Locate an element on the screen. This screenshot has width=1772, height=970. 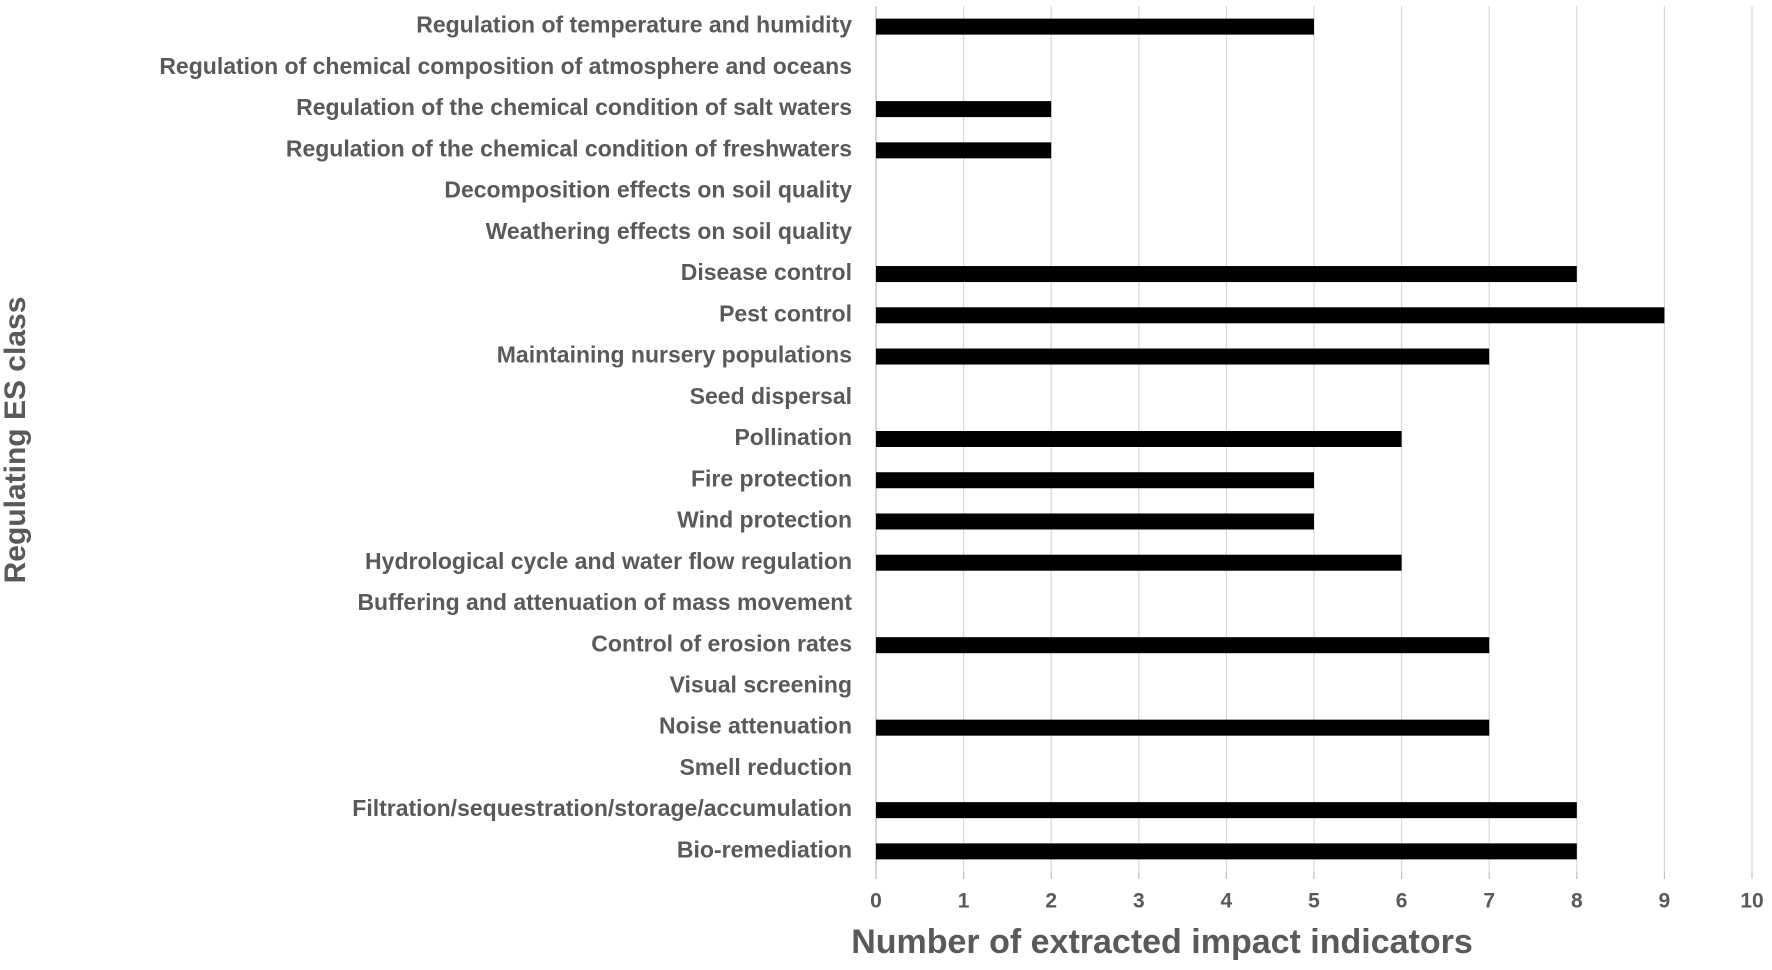
y-tick-label: Control of erosion rates is located at coordinates (721, 643).